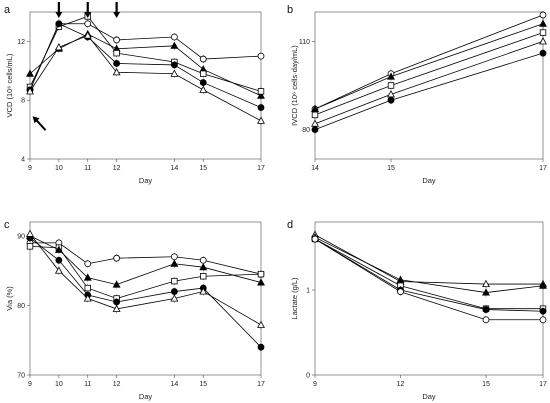 This screenshot has height=403, width=550. Describe the element at coordinates (9, 85) in the screenshot. I see `y-axis-title: VCD (10⁶ cells/mL)` at that location.